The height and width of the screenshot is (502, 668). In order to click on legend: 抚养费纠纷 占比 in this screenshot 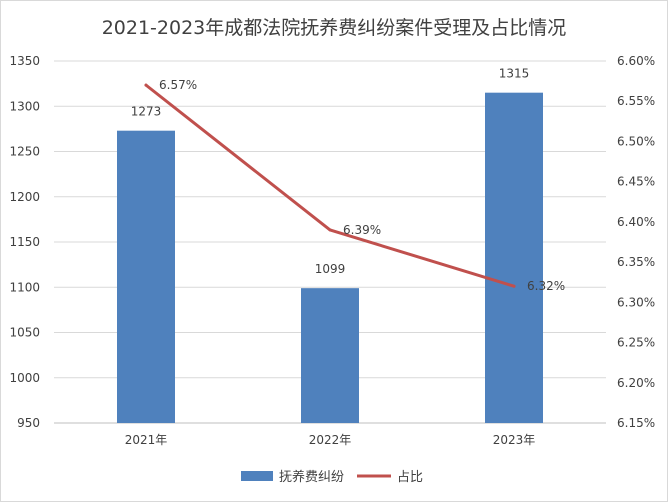, I will do `click(332, 477)`.